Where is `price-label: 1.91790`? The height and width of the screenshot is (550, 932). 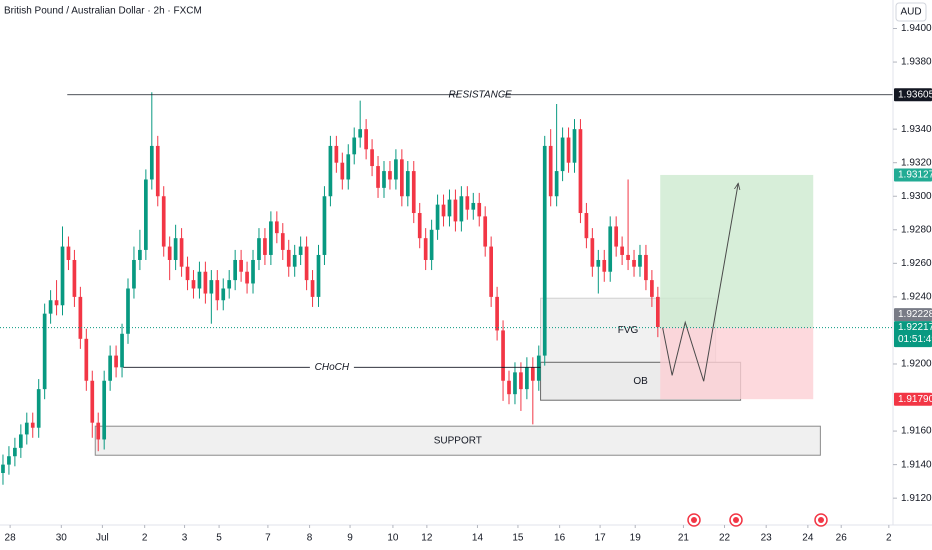
price-label: 1.91790 is located at coordinates (915, 399).